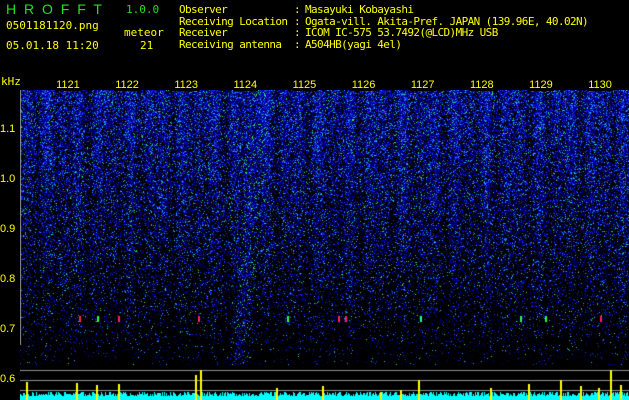 This screenshot has width=629, height=400. What do you see at coordinates (144, 32) in the screenshot?
I see `meteor-label: meteor` at bounding box center [144, 32].